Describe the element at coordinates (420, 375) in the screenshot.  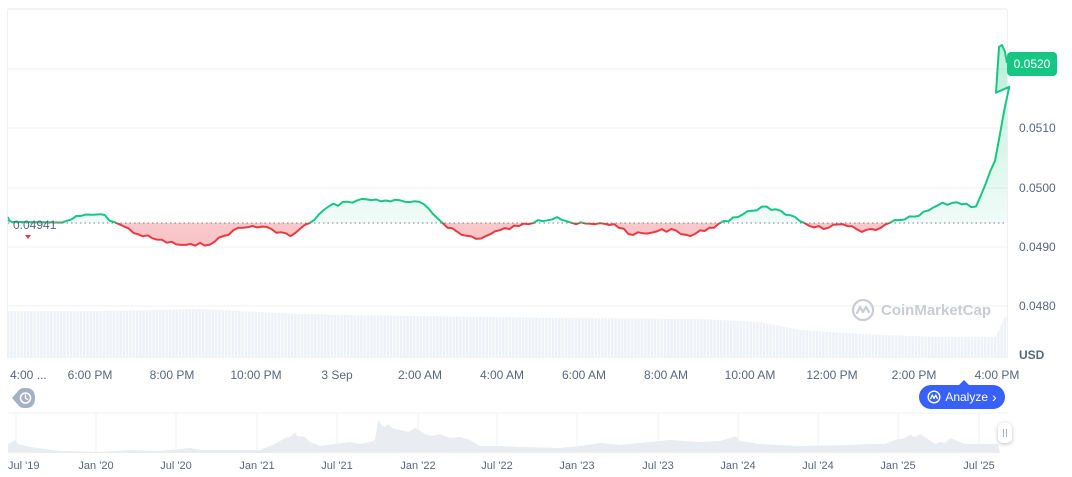
I see `x-tick-5: 2:00 AM` at that location.